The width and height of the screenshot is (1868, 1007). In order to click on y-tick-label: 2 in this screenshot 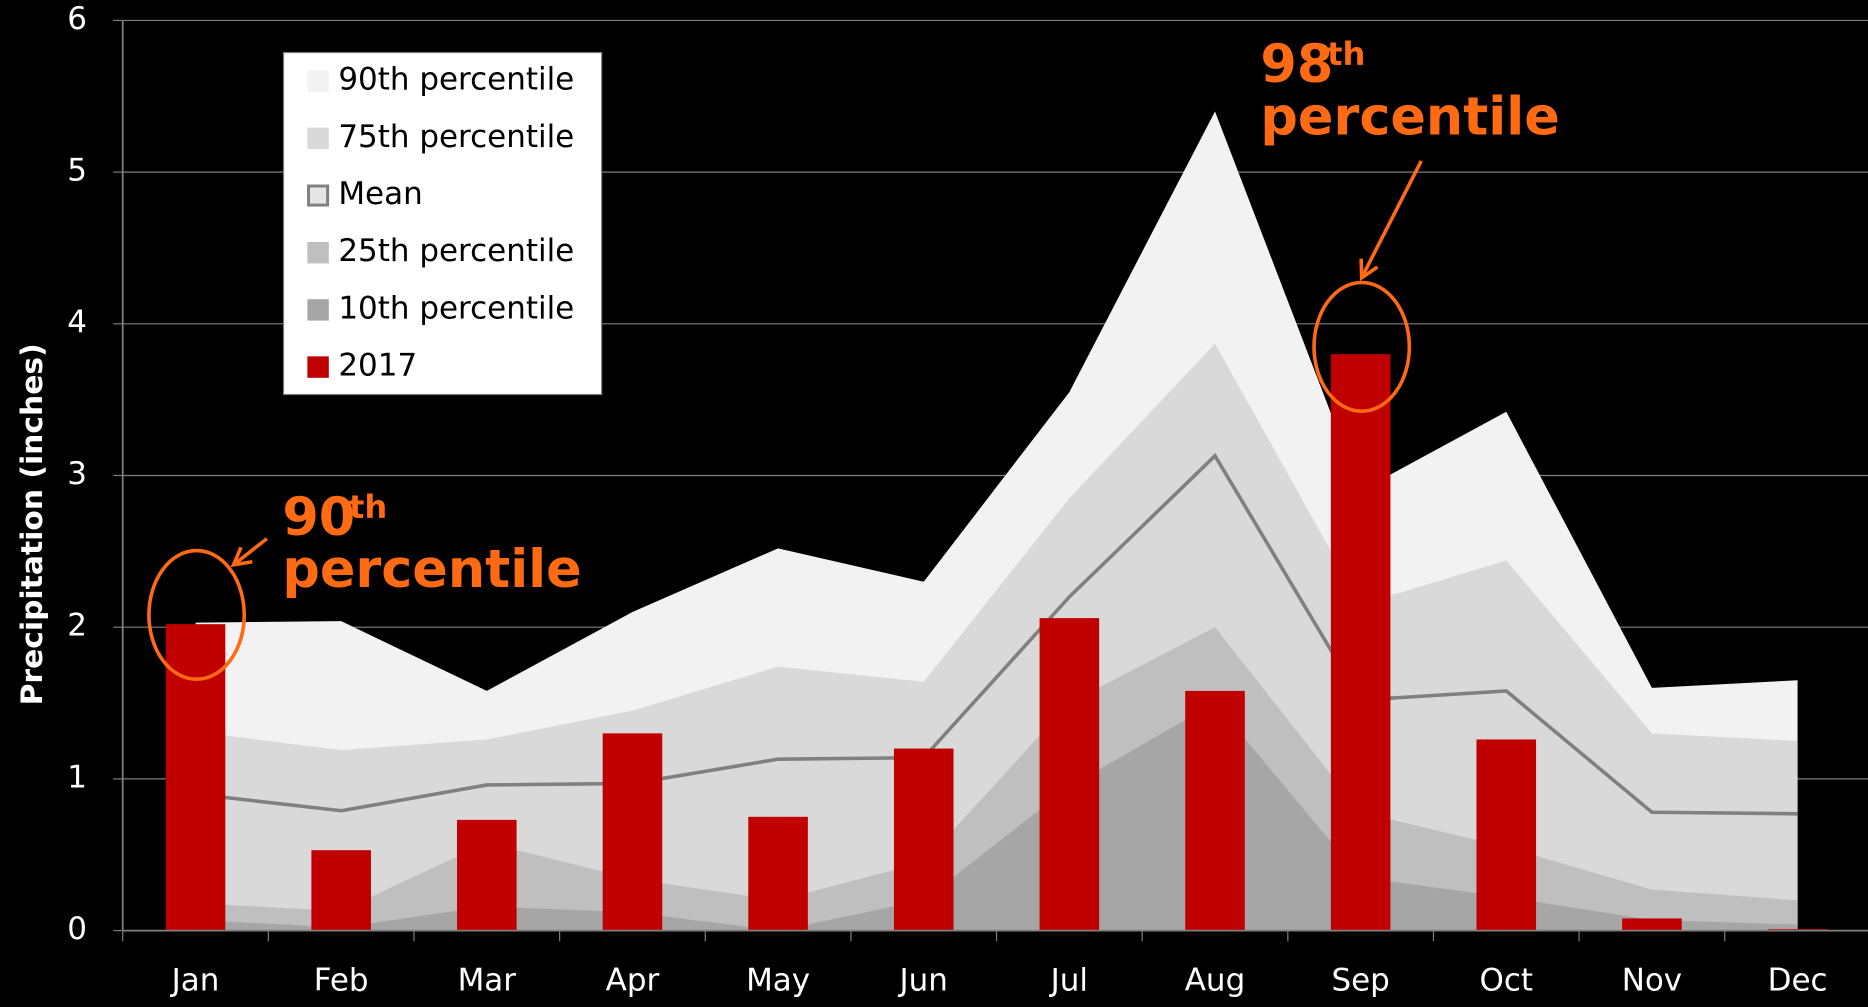, I will do `click(77, 626)`.